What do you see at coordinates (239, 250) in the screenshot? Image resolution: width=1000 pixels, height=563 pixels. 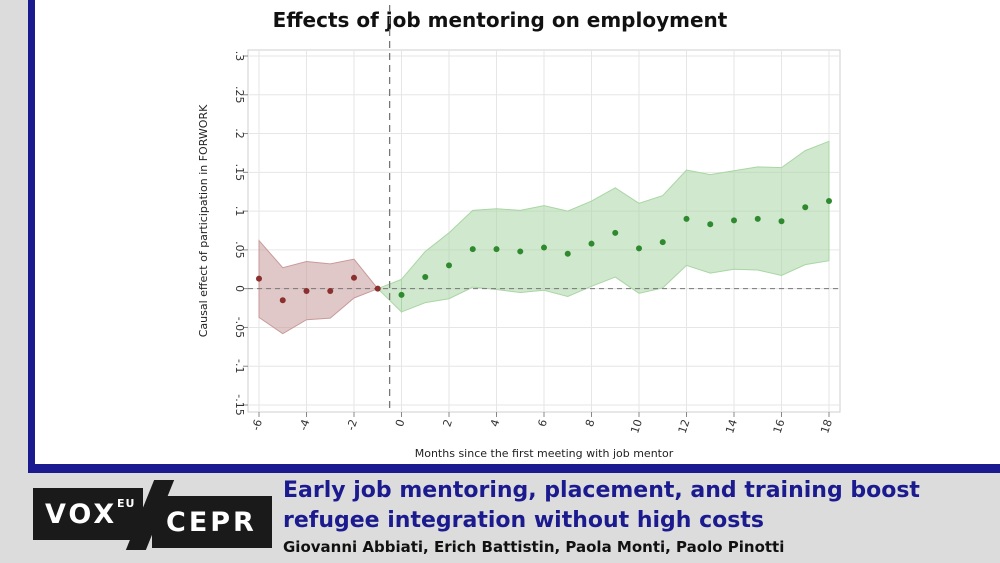 I see `y-tick-label: .05` at bounding box center [239, 250].